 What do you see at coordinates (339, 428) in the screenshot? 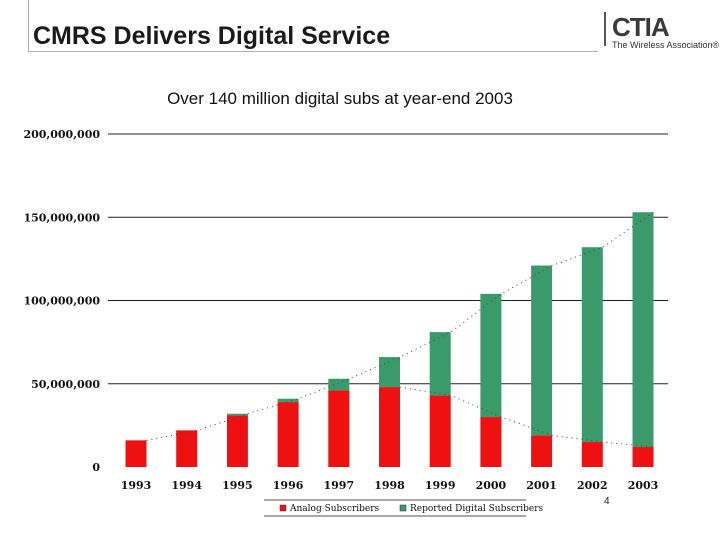
I see `bar-analog-1997` at bounding box center [339, 428].